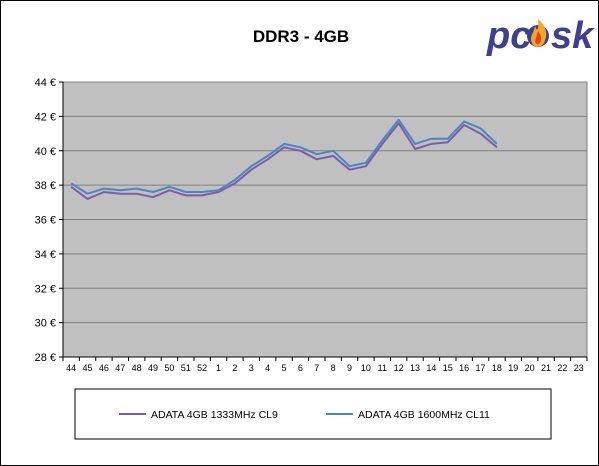  What do you see at coordinates (202, 368) in the screenshot?
I see `x-tick-label: 52` at bounding box center [202, 368].